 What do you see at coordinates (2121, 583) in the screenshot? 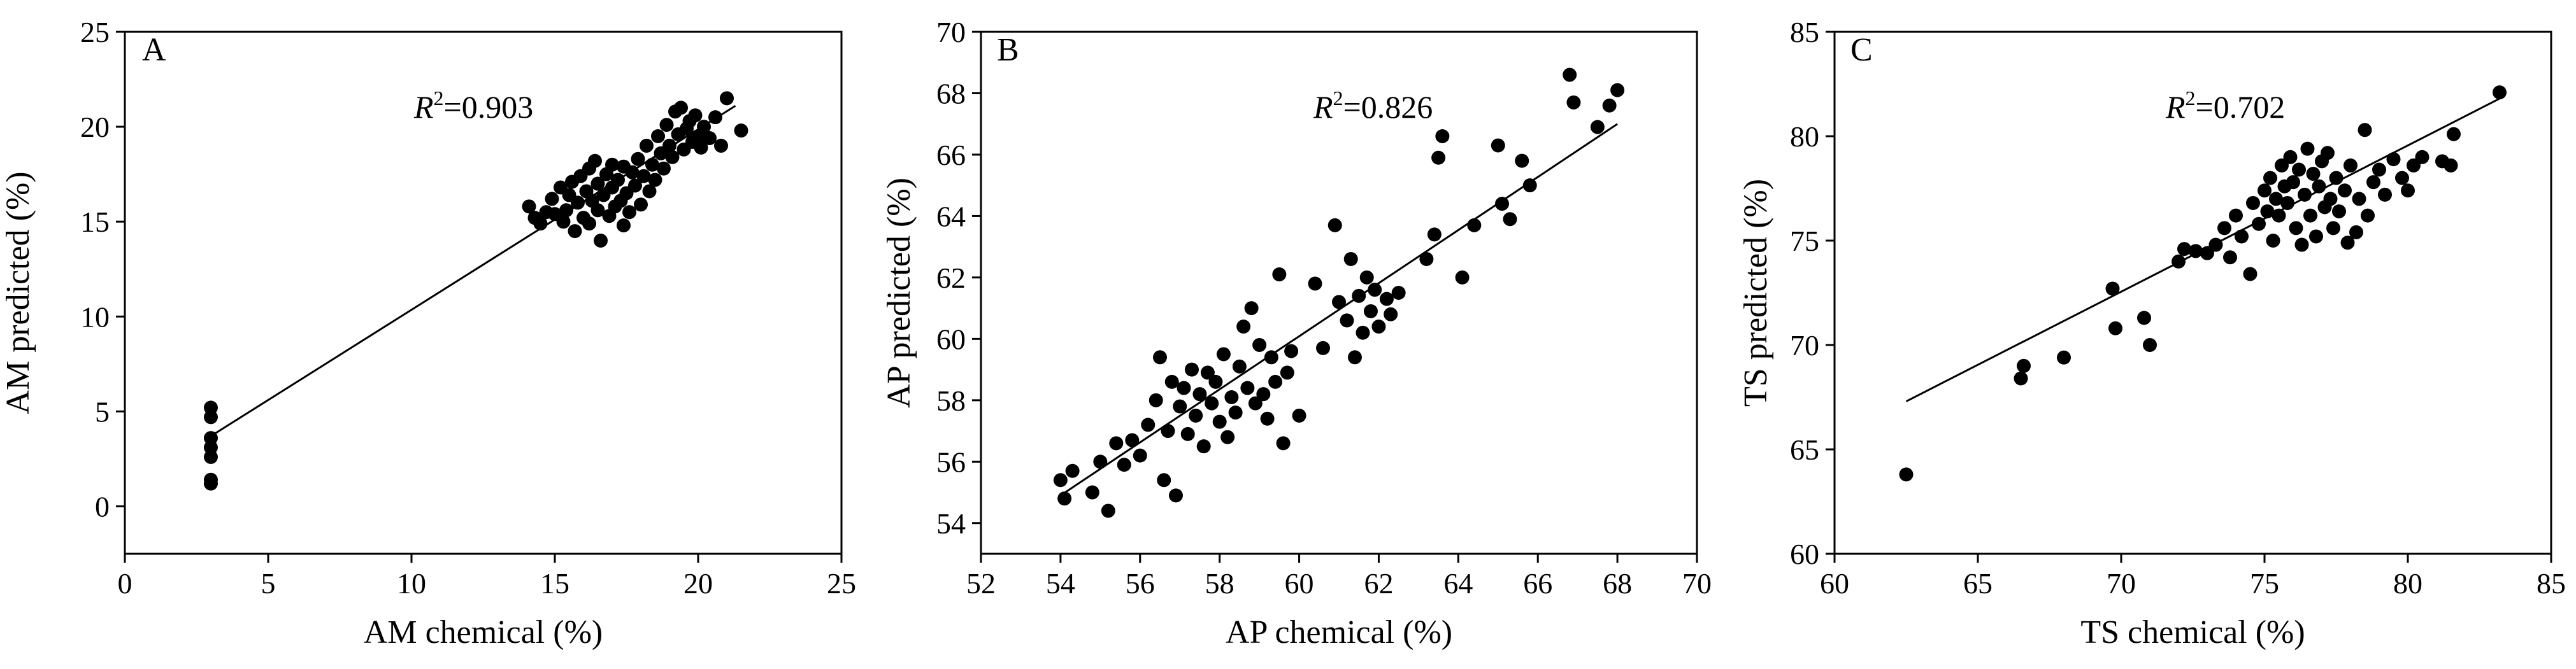
I see `x-tick-label: 70` at bounding box center [2121, 583].